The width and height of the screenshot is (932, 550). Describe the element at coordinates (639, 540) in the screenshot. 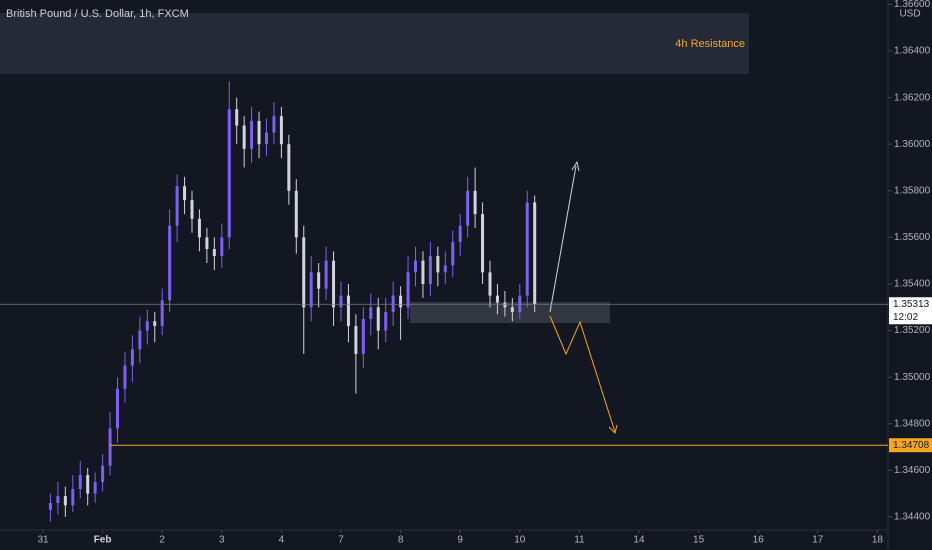

I see `x-tick-label: 14` at that location.